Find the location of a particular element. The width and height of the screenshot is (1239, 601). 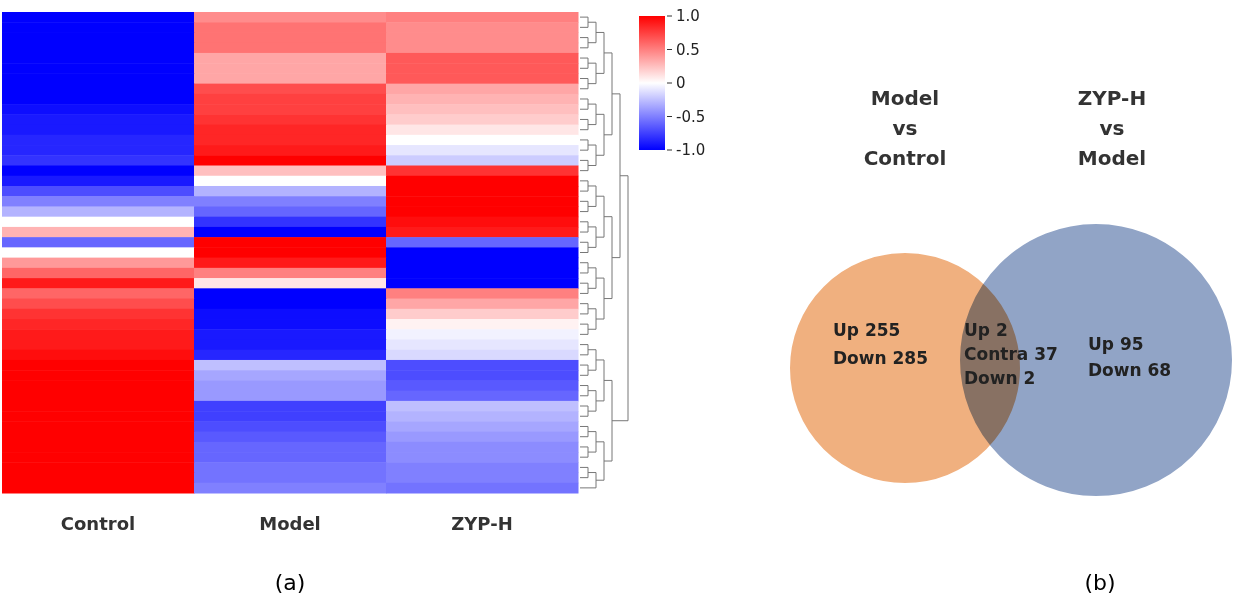

x-tick-label: ZYP-H is located at coordinates (482, 523).